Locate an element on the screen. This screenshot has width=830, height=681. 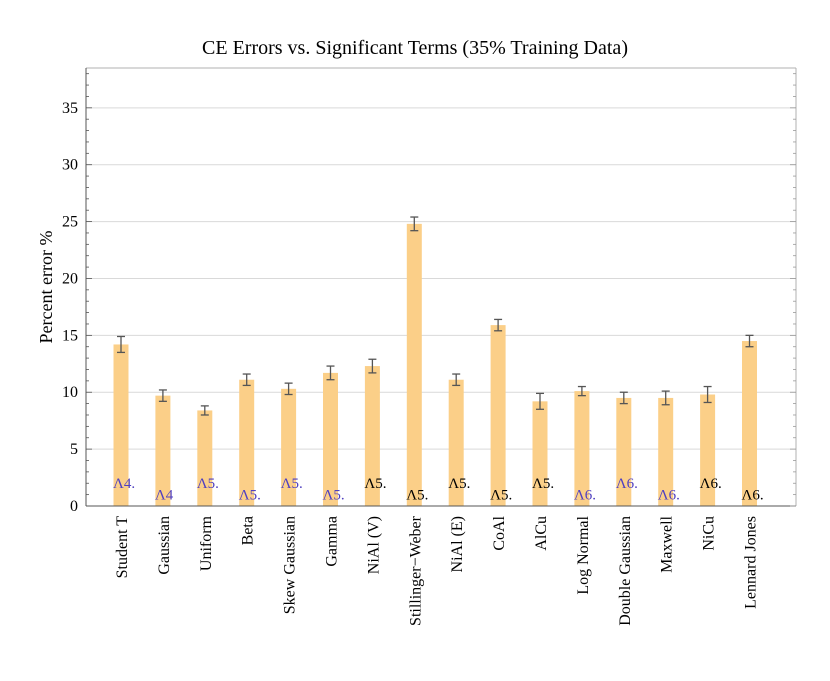
x-category-label: Skew Gaussian is located at coordinates (290, 565).